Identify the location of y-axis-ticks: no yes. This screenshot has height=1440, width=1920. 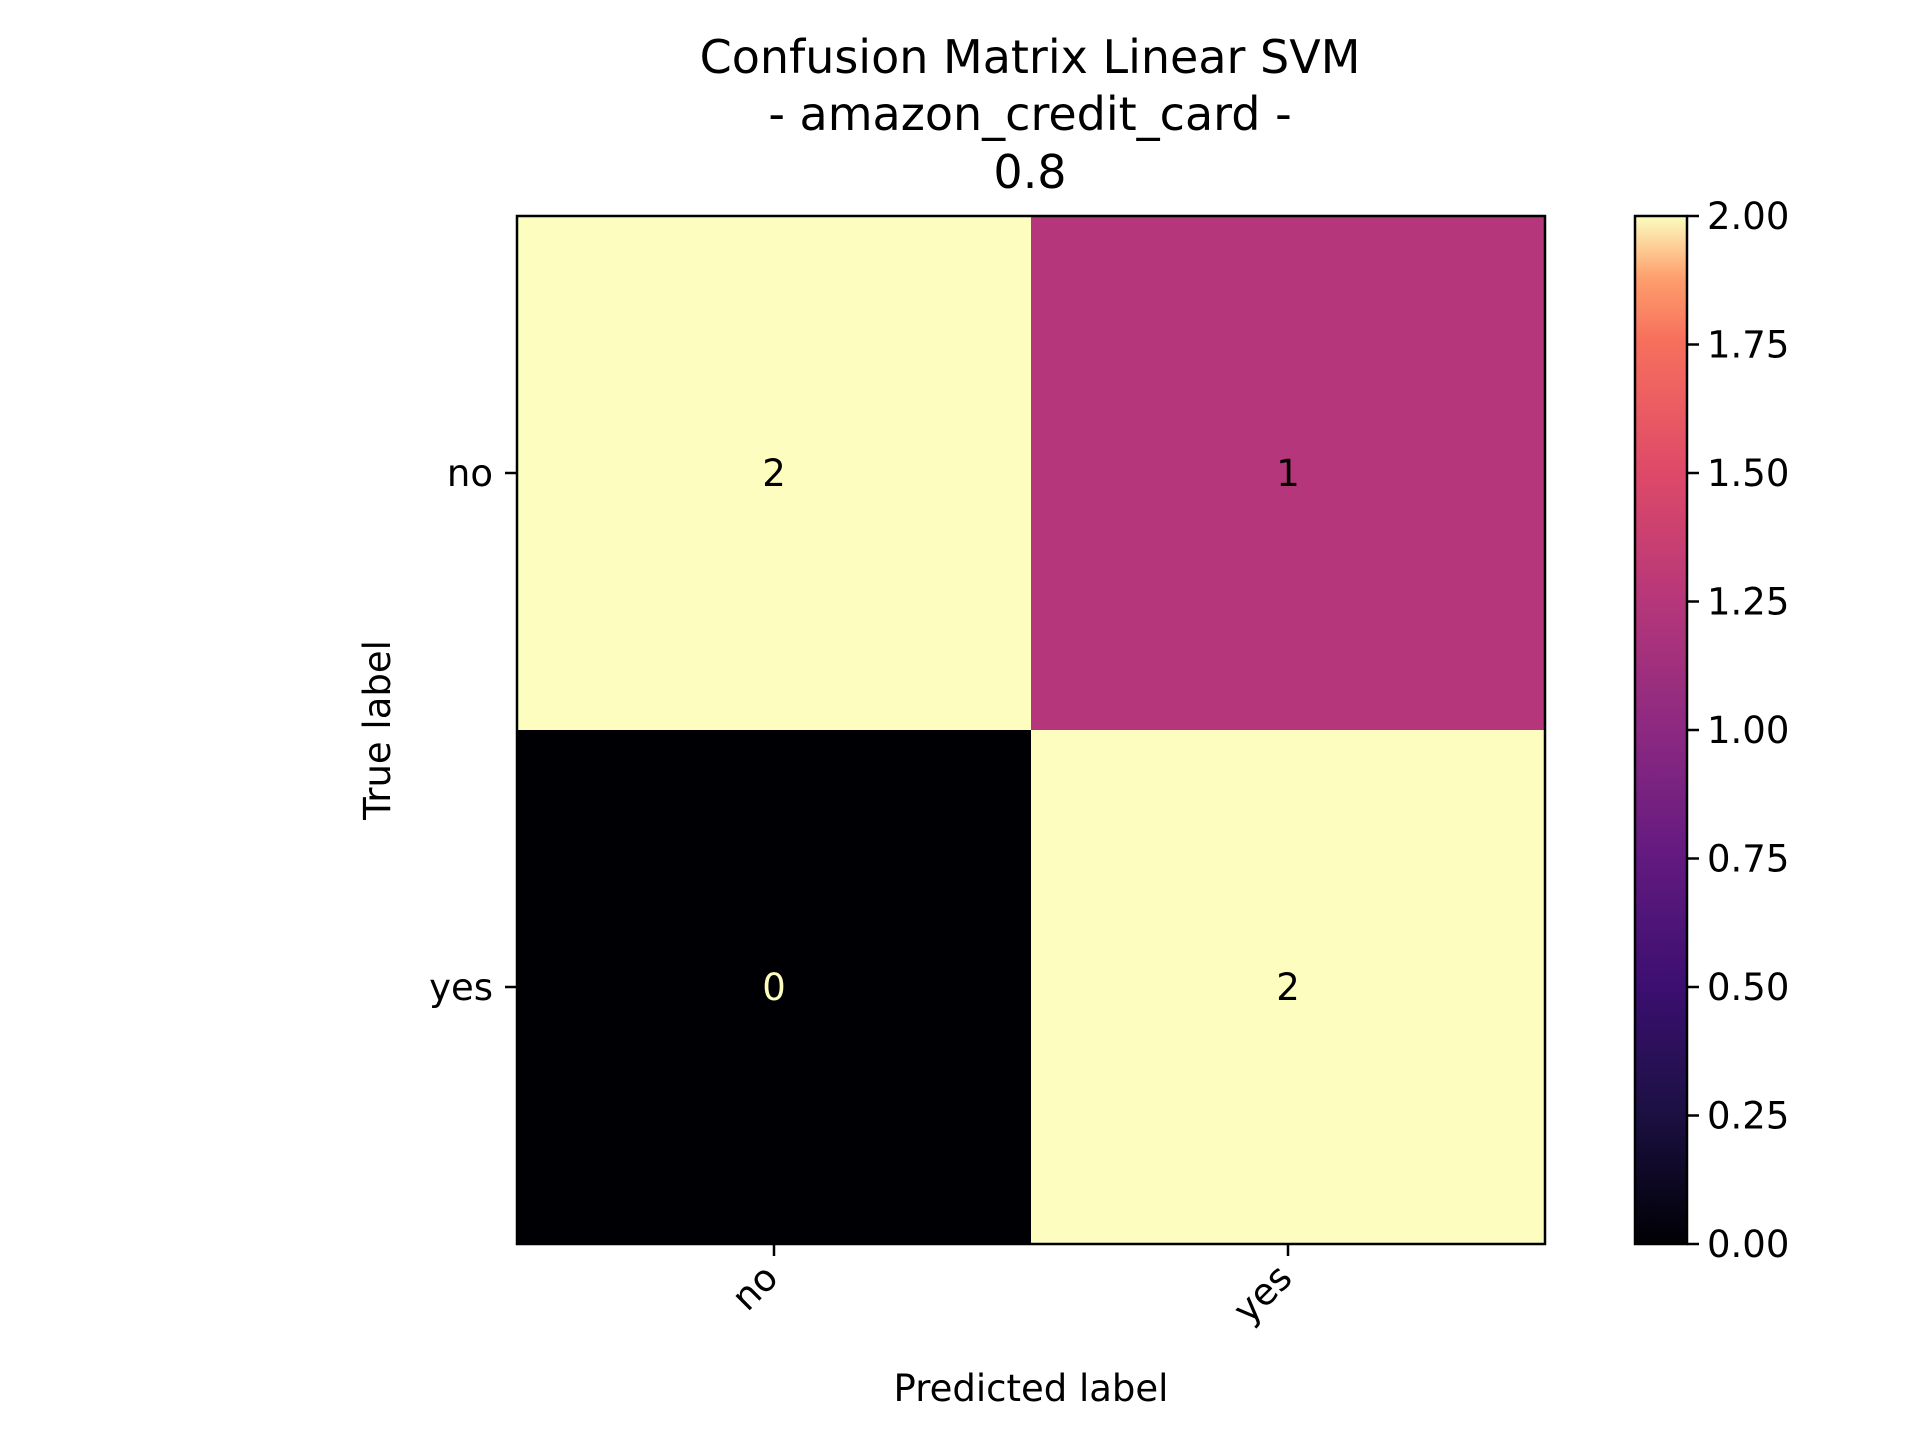
(473, 730).